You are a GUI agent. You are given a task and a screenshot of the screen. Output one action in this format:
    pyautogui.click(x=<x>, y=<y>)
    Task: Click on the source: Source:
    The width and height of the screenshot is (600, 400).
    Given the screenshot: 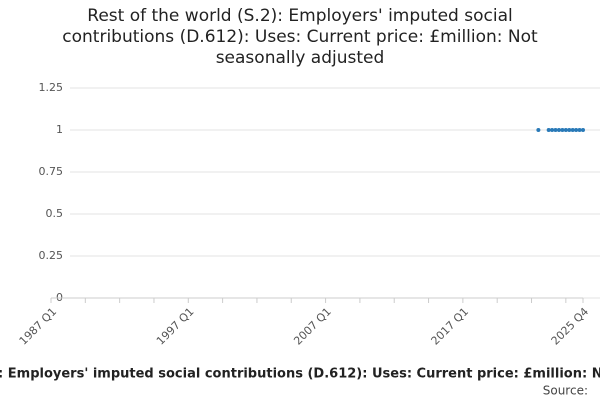 What is the action you would take?
    pyautogui.click(x=565, y=391)
    